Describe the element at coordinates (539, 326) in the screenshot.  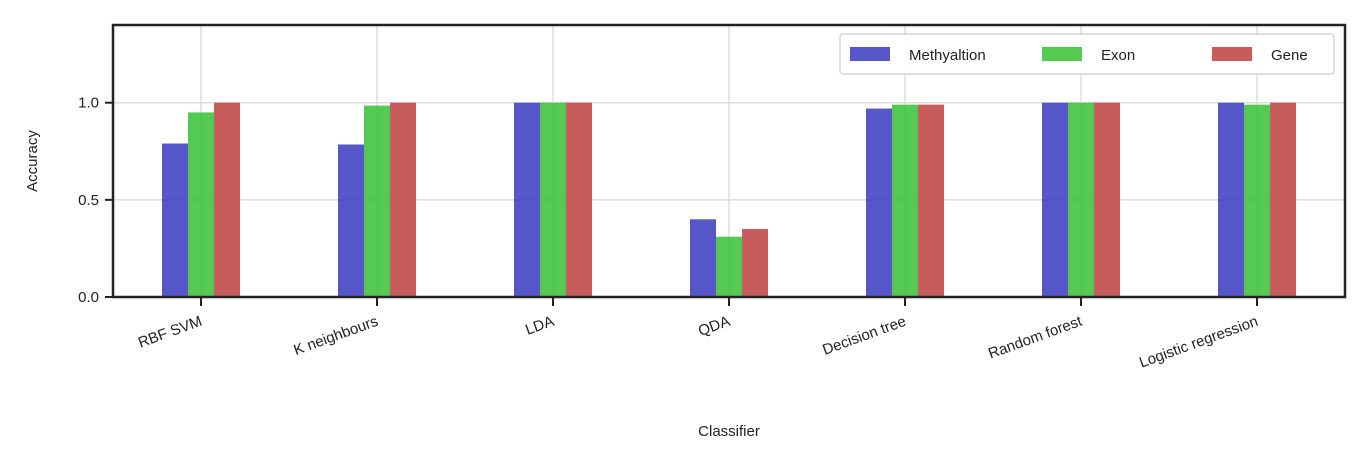
I see `x-tick-label: LDA` at that location.